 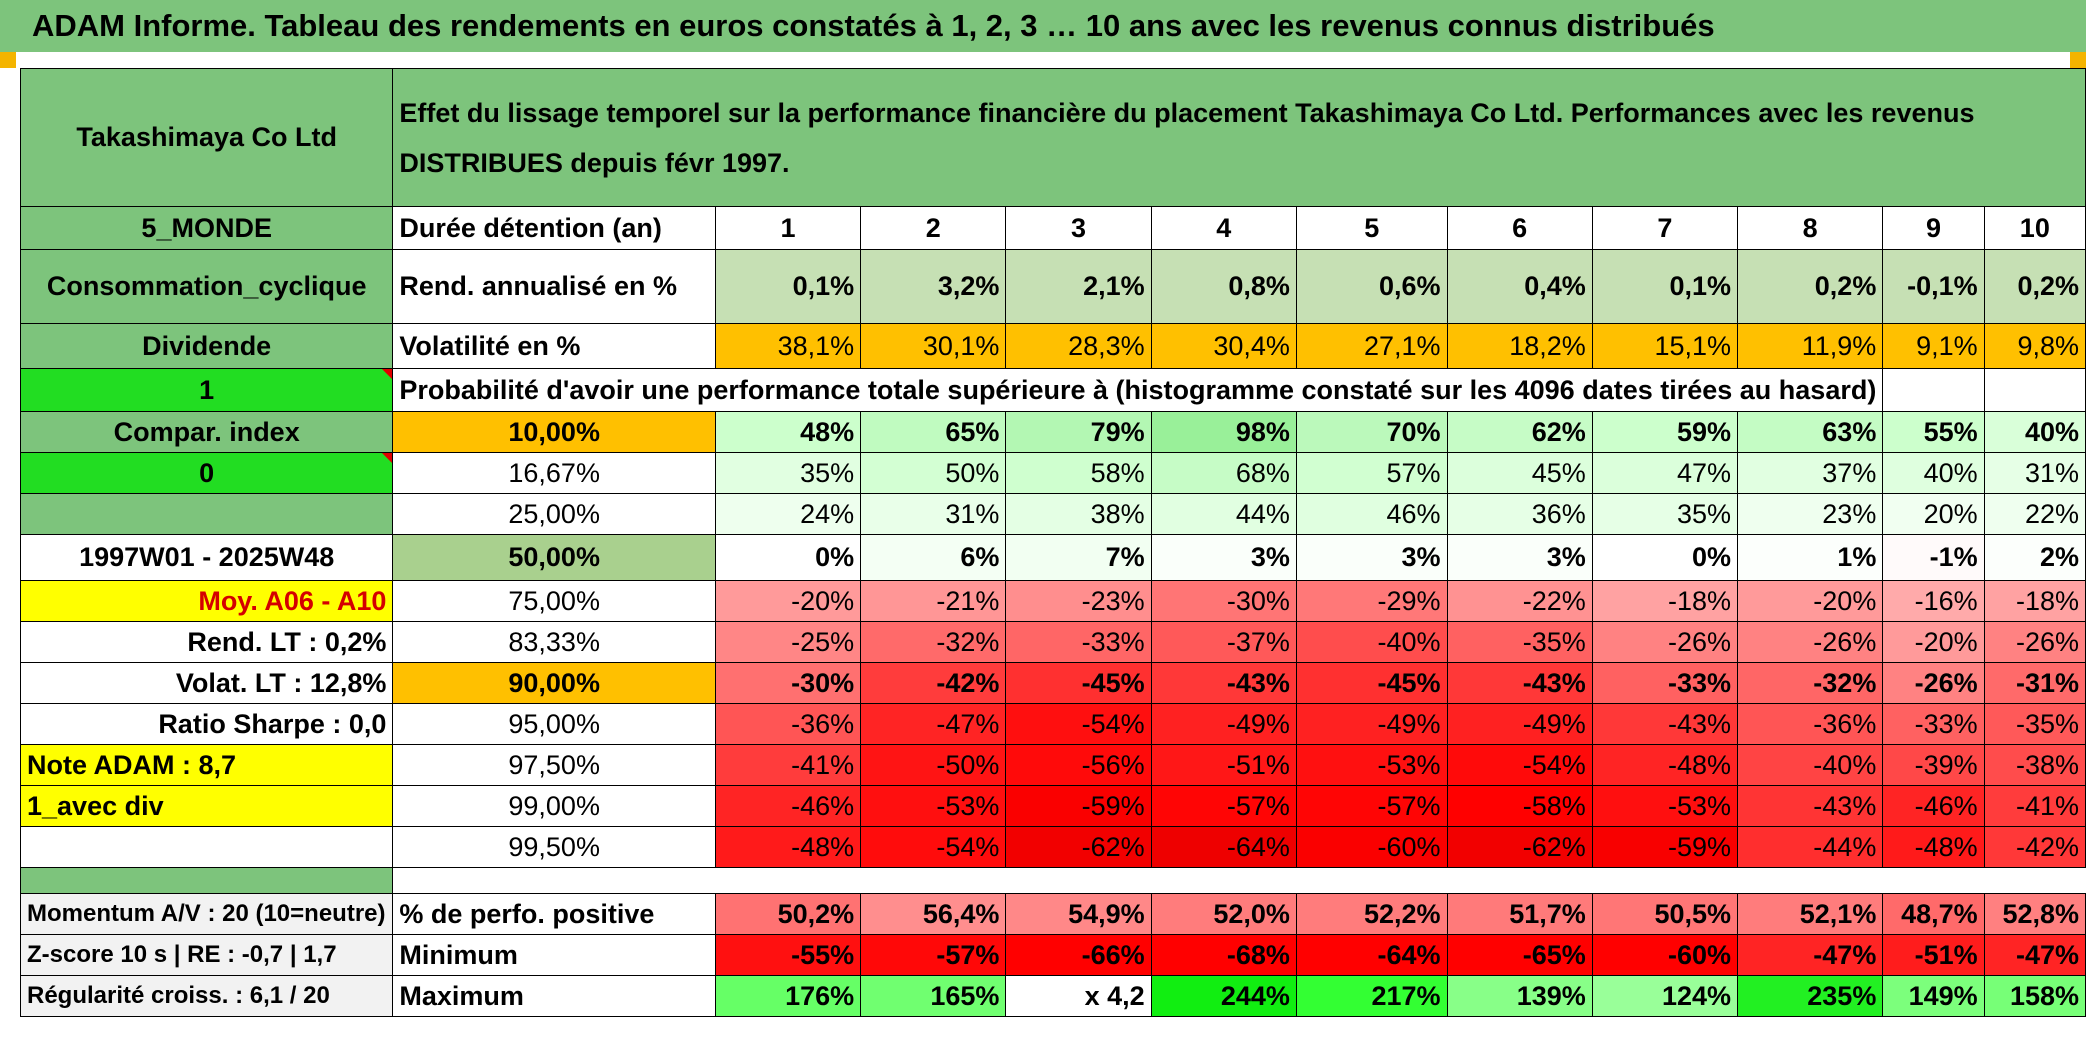 I want to click on quantile-value: -50%, so click(x=933, y=765).